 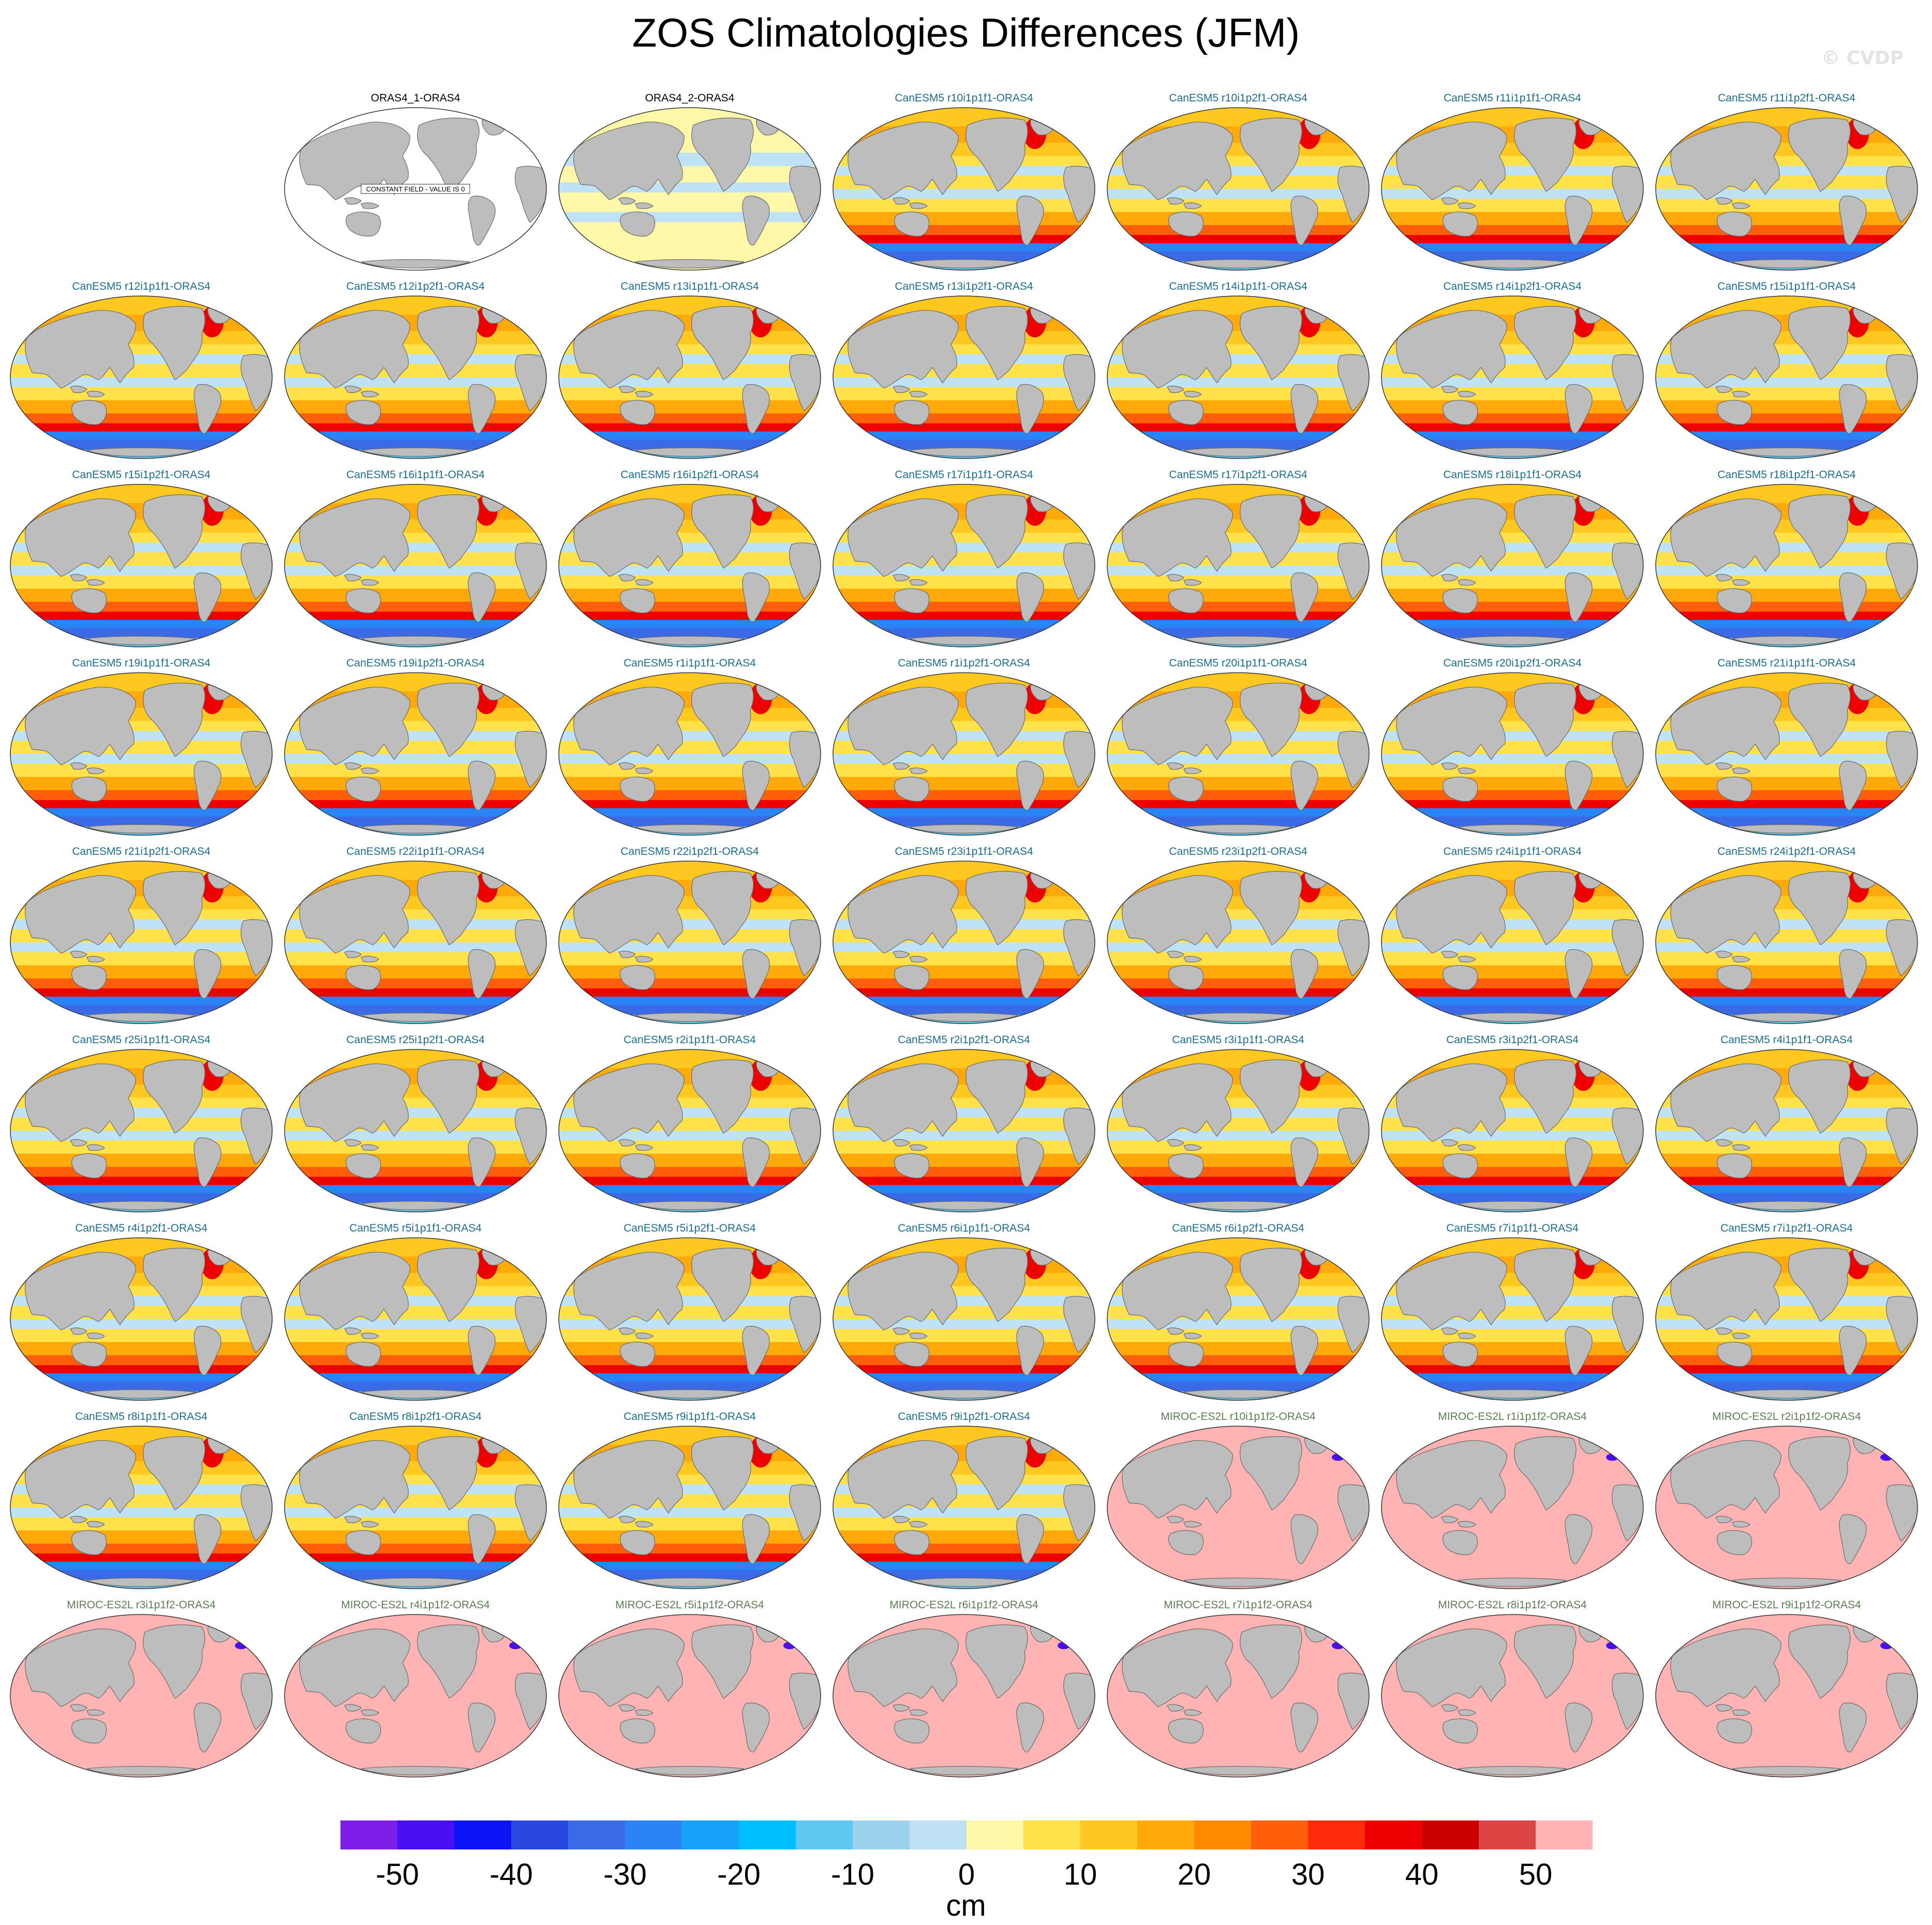 I want to click on panel-title: MIROC-ES2L r2i1p1f2-ORAS4, so click(x=1786, y=1417).